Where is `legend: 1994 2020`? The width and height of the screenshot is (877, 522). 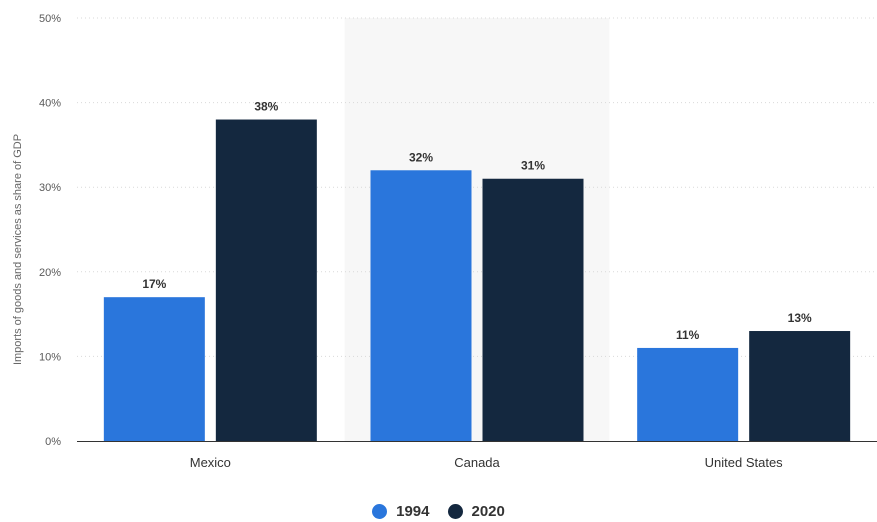
legend: 1994 2020 is located at coordinates (438, 511).